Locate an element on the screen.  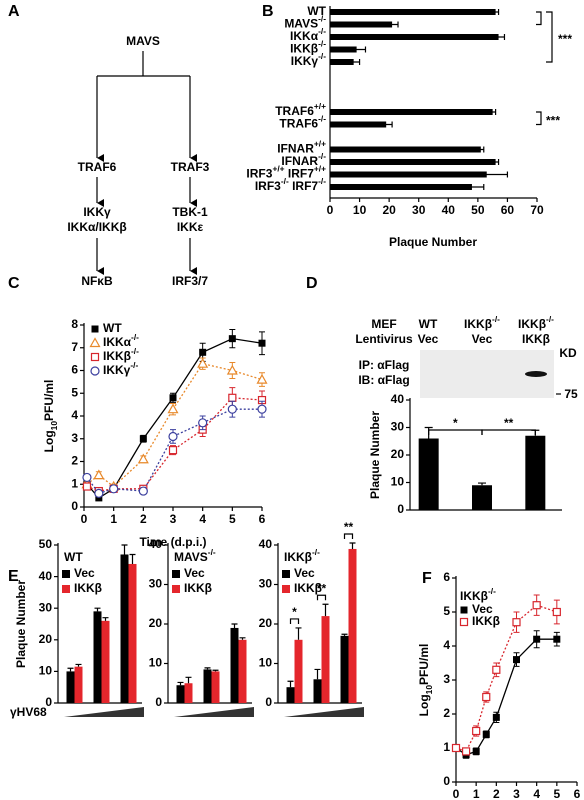
node: IKKα/IKKβ is located at coordinates (96, 227).